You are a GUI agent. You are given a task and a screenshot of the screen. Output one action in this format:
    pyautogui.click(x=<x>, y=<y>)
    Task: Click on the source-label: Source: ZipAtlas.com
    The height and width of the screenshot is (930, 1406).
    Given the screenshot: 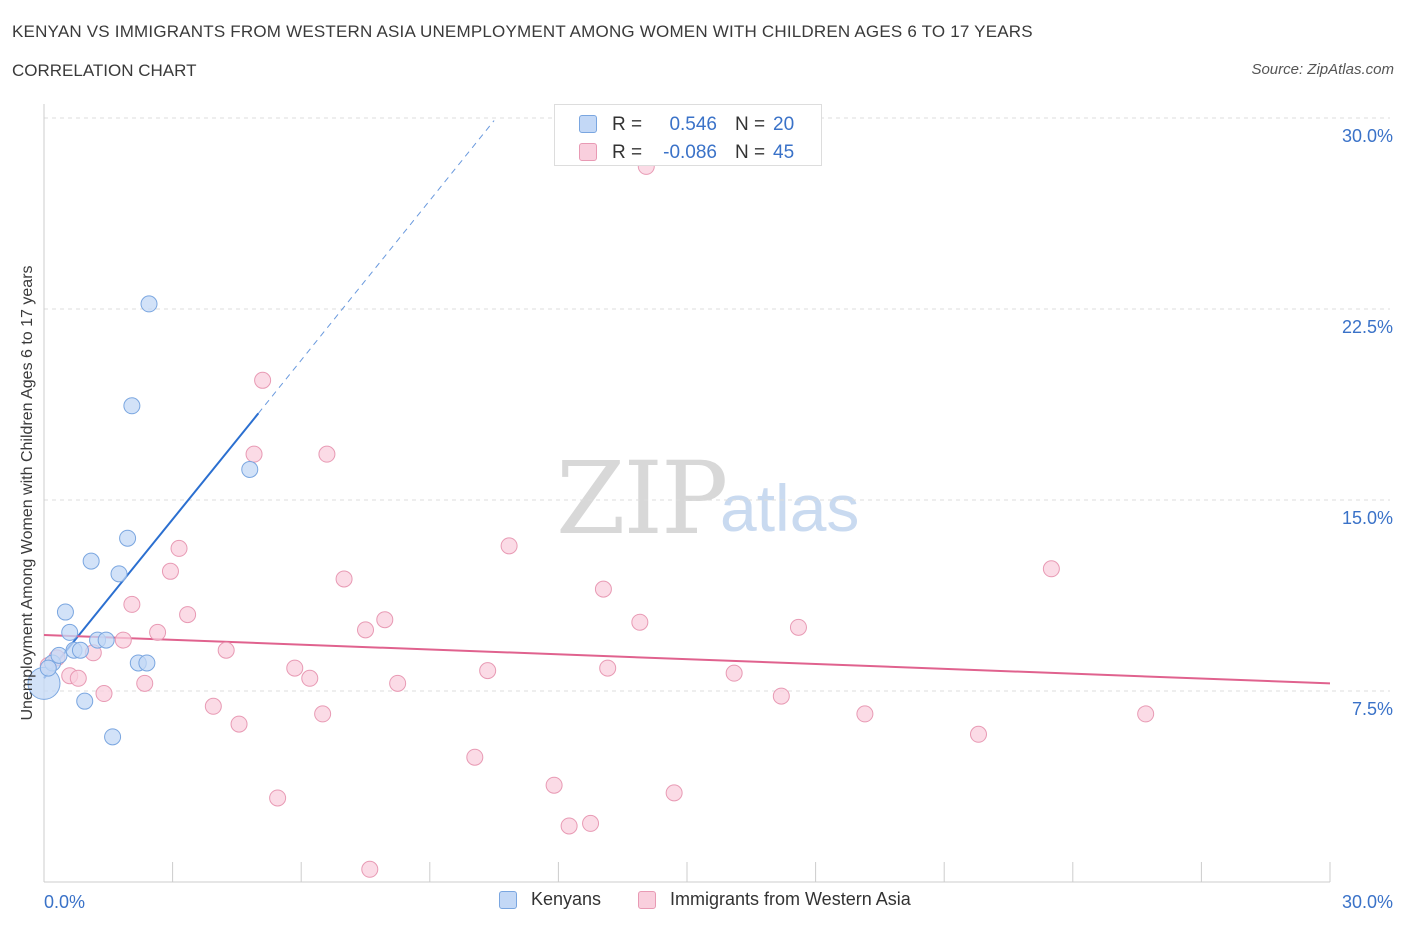 What is the action you would take?
    pyautogui.click(x=1322, y=69)
    